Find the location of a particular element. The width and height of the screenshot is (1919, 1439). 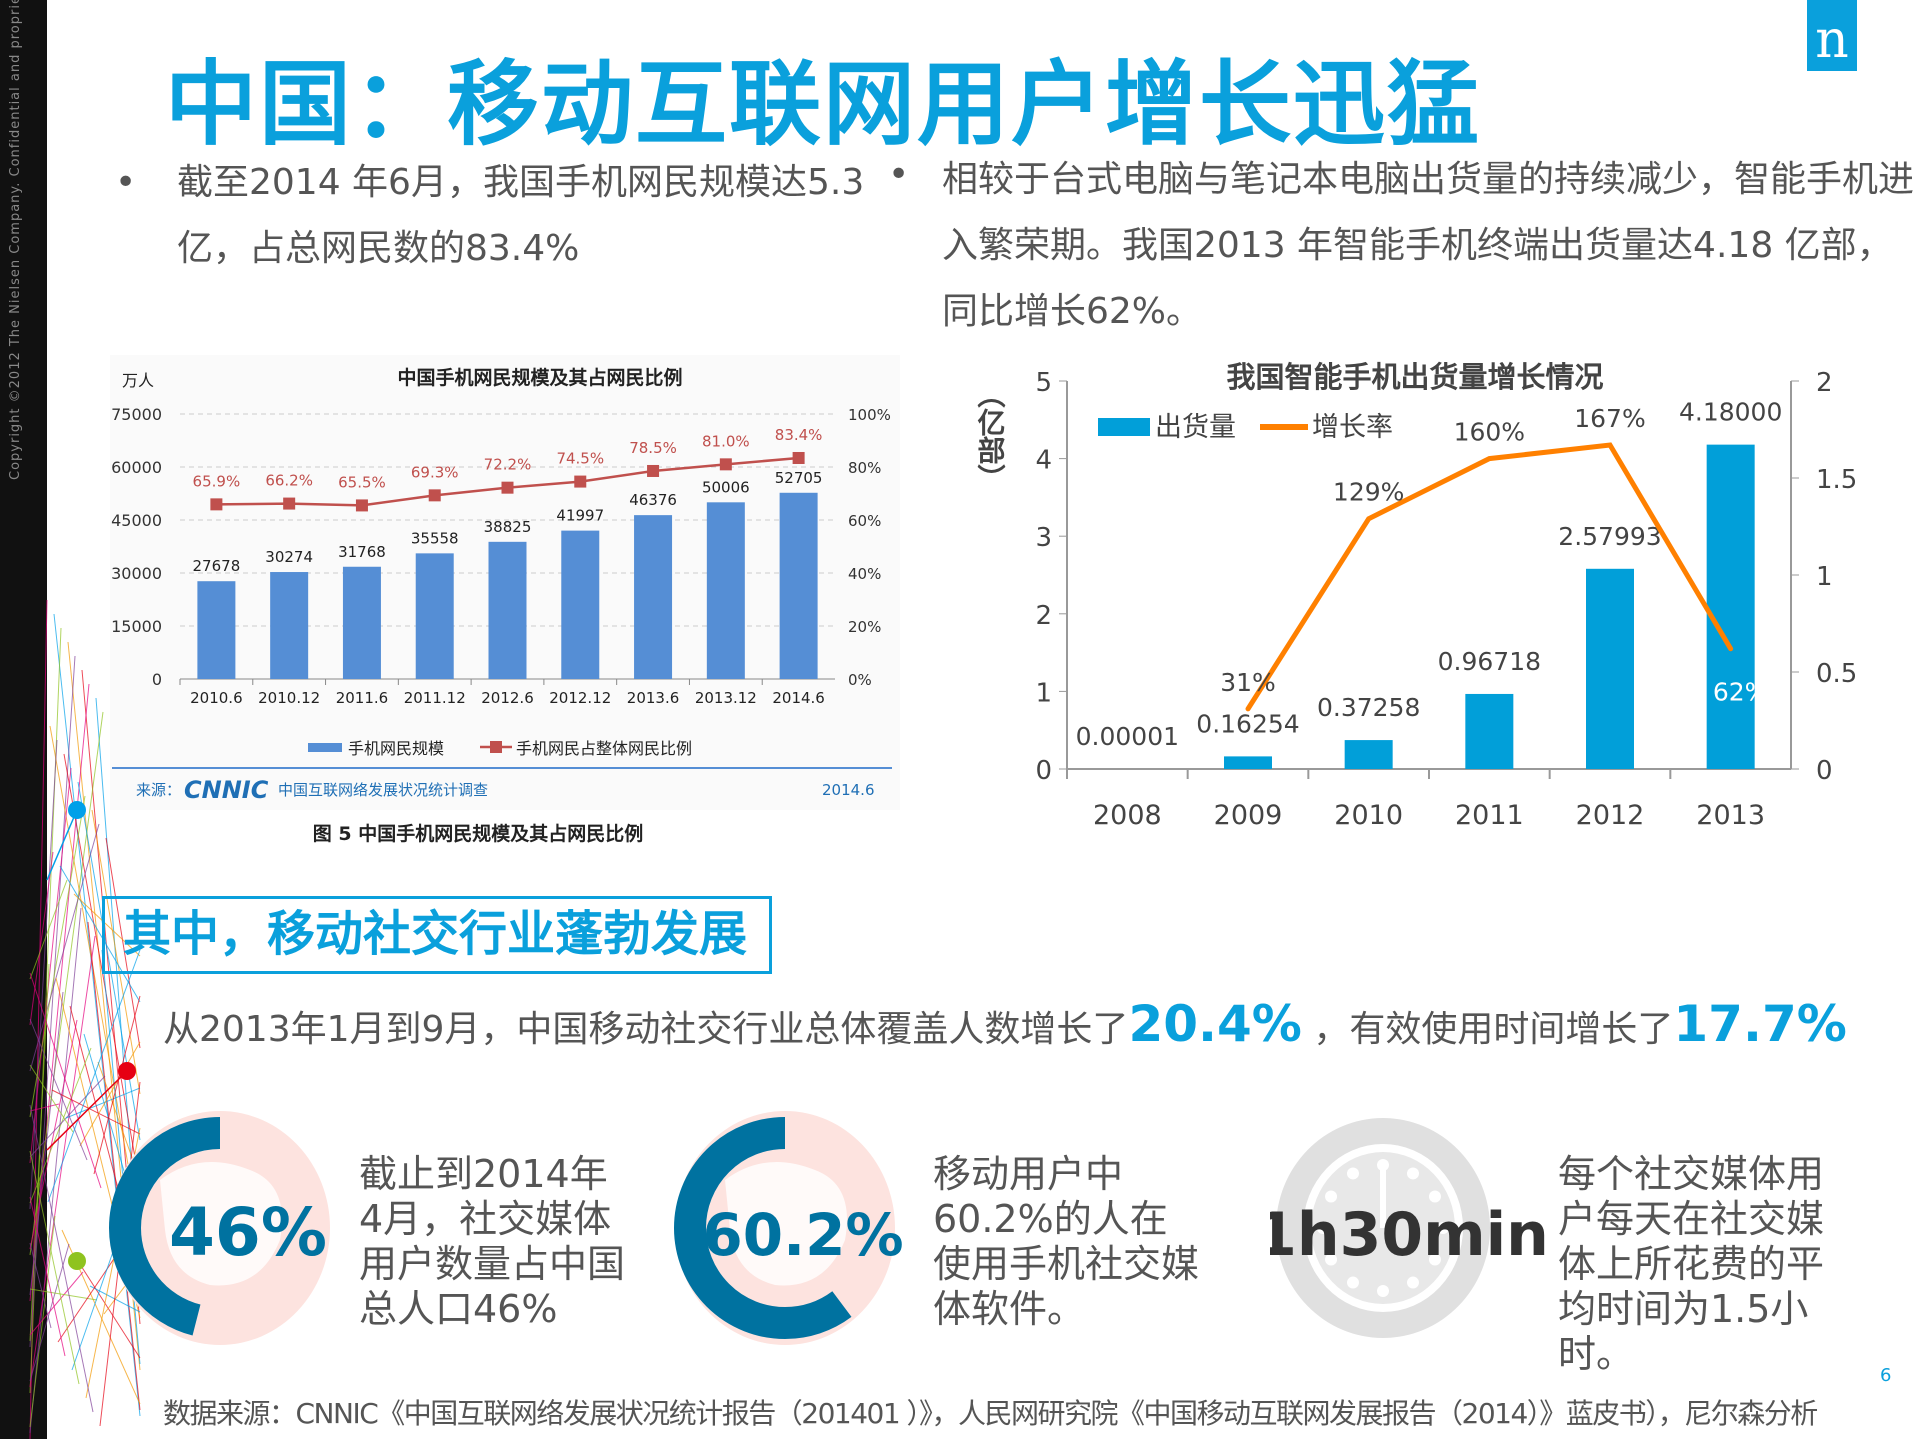

ratio-data-label: 81.0% is located at coordinates (726, 441).